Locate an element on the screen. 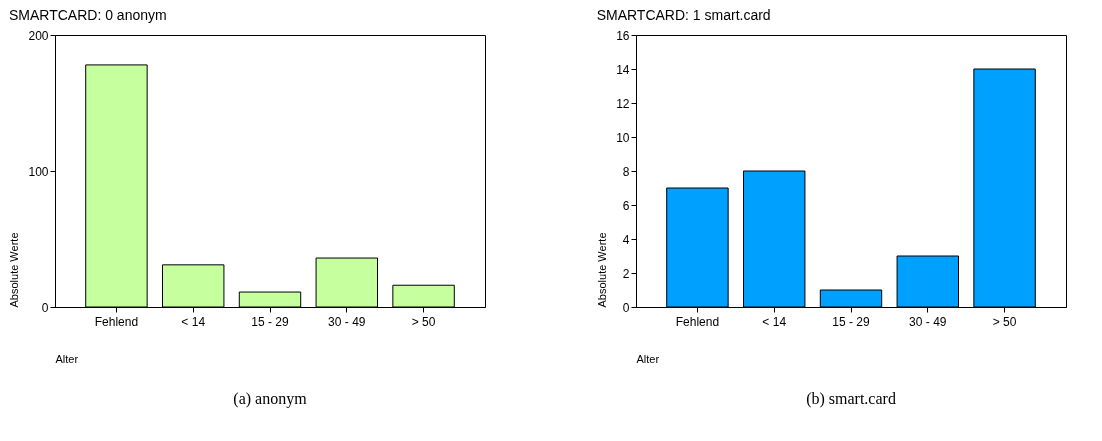 Image resolution: width=1102 pixels, height=441 pixels. text: (b) smart.card is located at coordinates (851, 399).